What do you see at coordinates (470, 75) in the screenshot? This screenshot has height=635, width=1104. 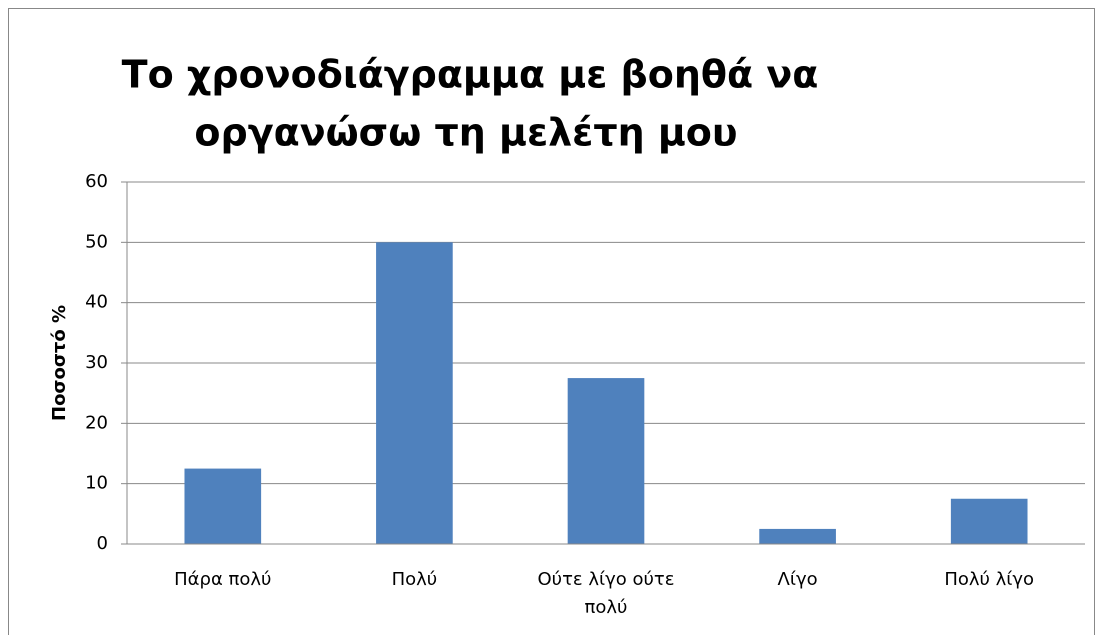 I see `chart-title: Το χρονοδιάγραμμα με βοηθά να` at bounding box center [470, 75].